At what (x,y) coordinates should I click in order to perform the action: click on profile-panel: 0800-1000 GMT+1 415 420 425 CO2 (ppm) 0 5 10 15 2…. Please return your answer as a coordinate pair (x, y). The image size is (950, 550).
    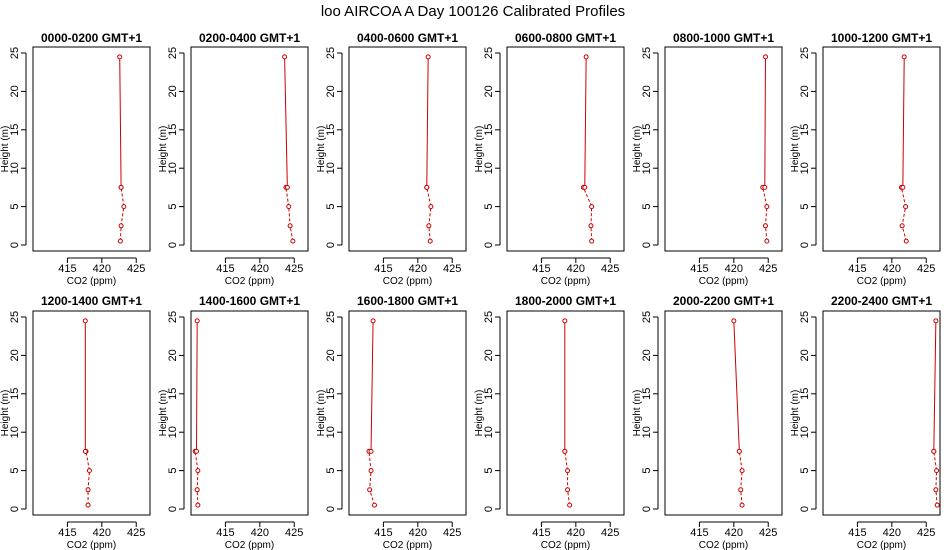
    Looking at the image, I should click on (707, 159).